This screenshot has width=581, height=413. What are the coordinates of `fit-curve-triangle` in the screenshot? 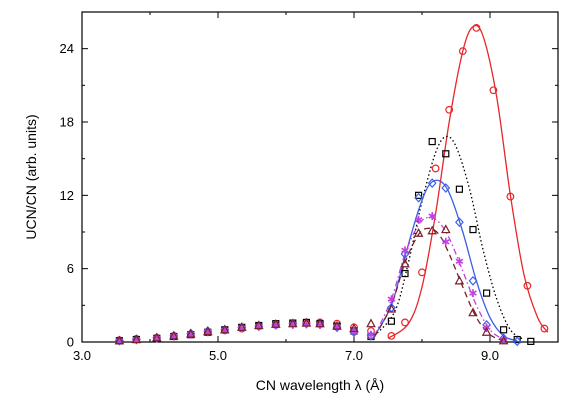 It's located at (438, 284).